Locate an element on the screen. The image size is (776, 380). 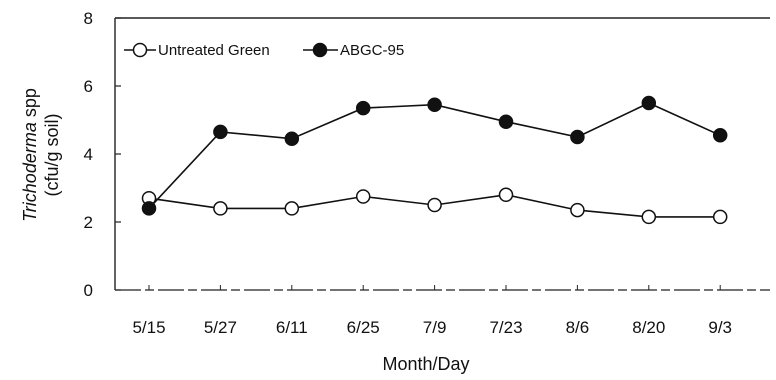
y-ticks: 0 2 4 6 8 is located at coordinates (102, 154).